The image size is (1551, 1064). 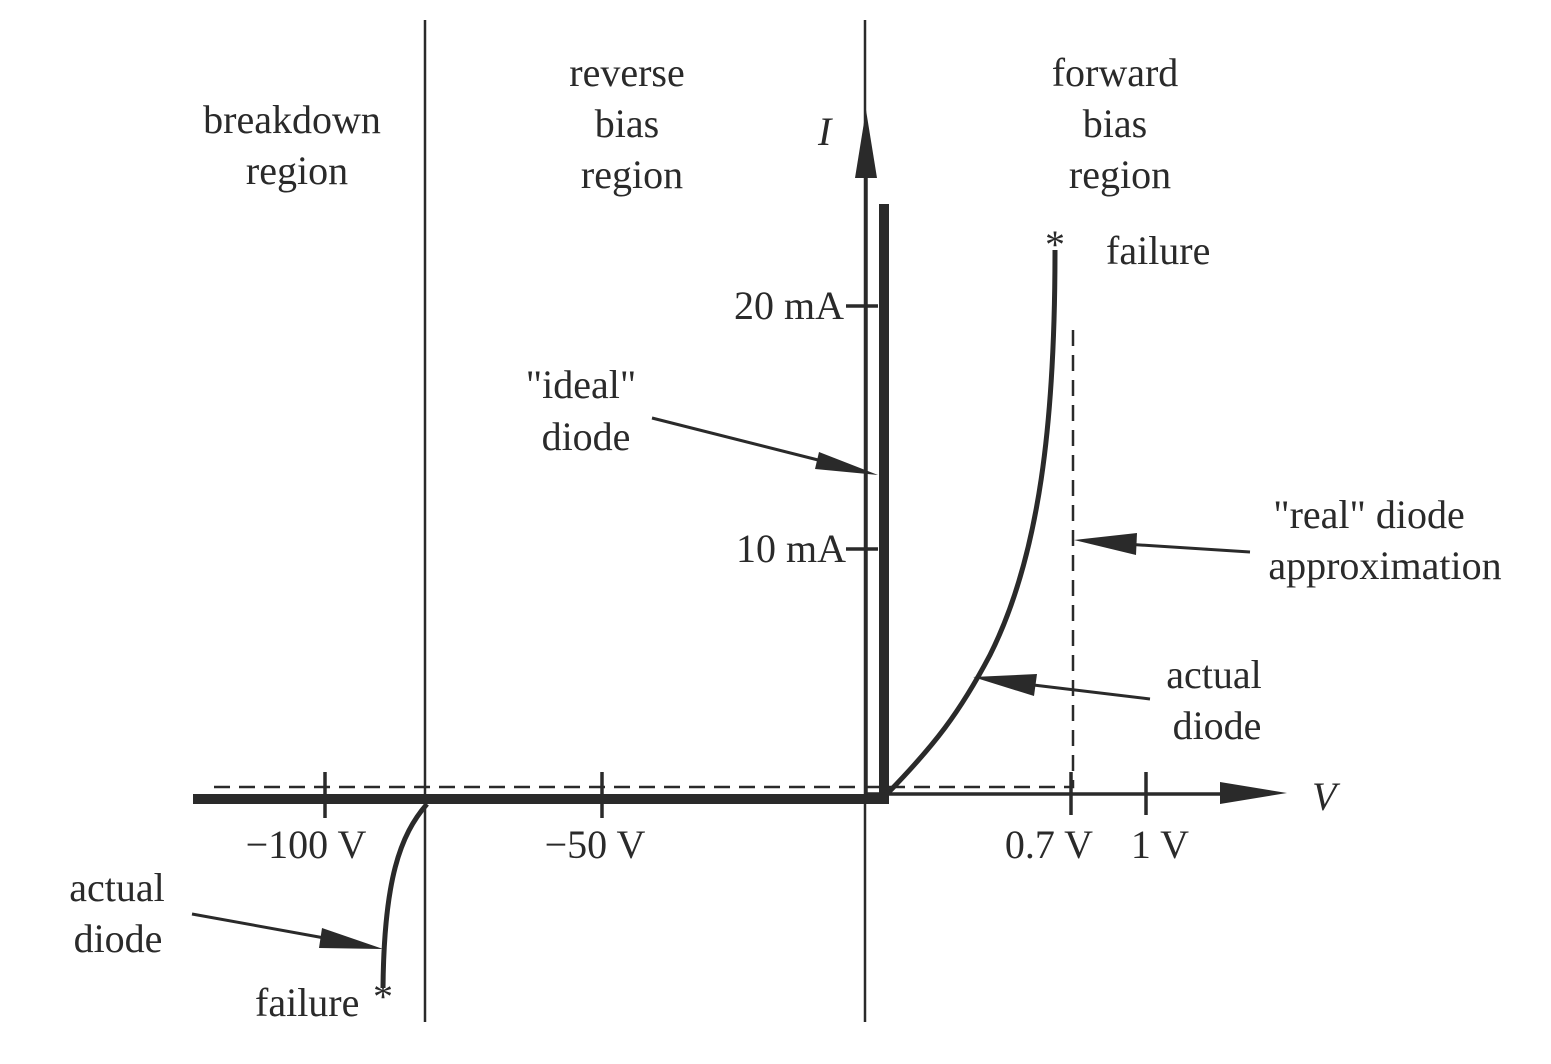 I want to click on actual-diode-breakdown-curve, so click(x=404, y=895).